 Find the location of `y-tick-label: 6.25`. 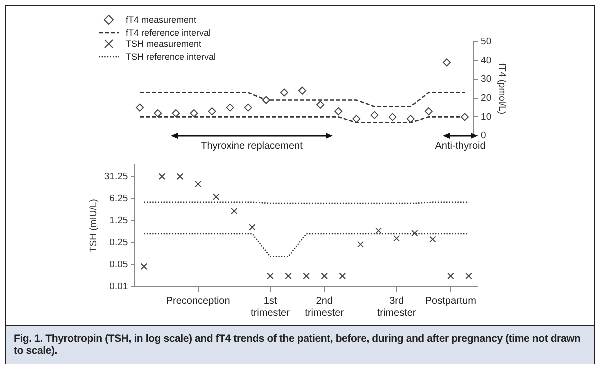

y-tick-label: 6.25 is located at coordinates (119, 198).